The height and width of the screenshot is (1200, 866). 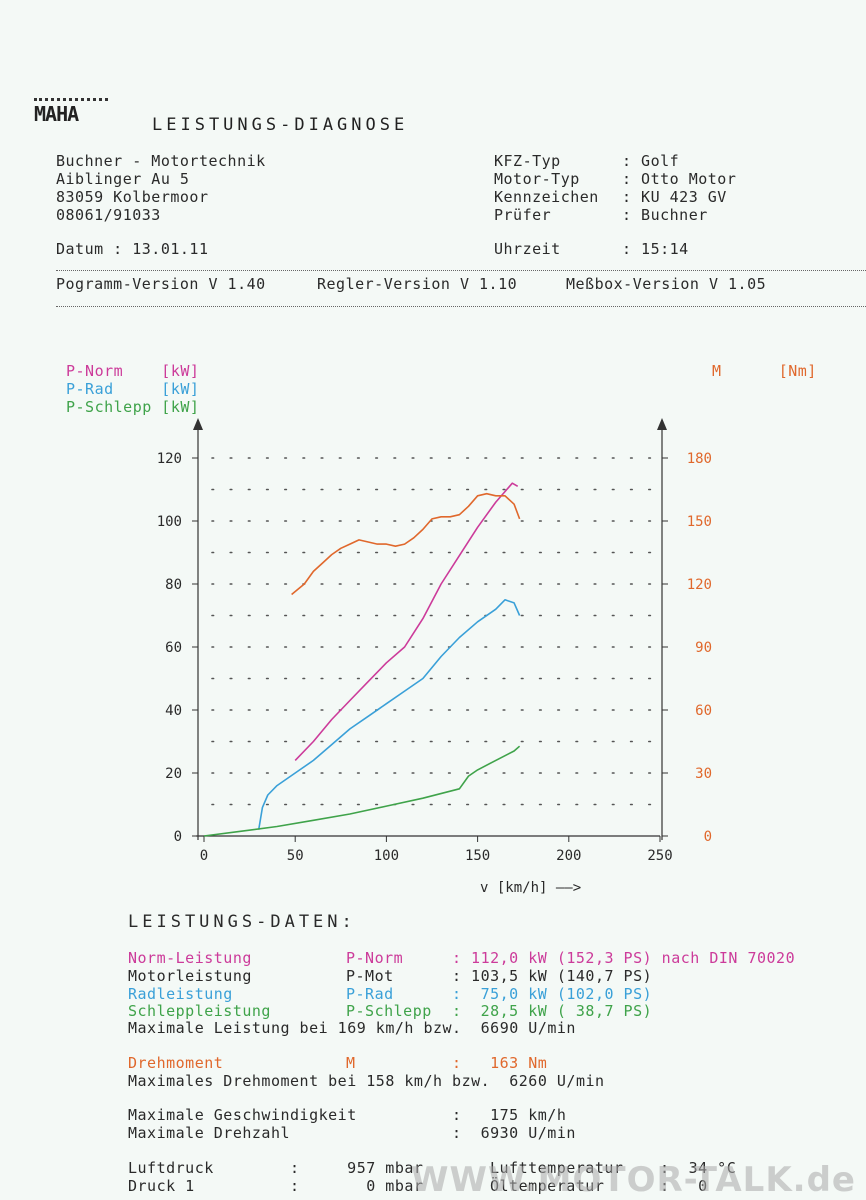 What do you see at coordinates (171, 1168) in the screenshot?
I see `air-pressure-label: Luftdruck` at bounding box center [171, 1168].